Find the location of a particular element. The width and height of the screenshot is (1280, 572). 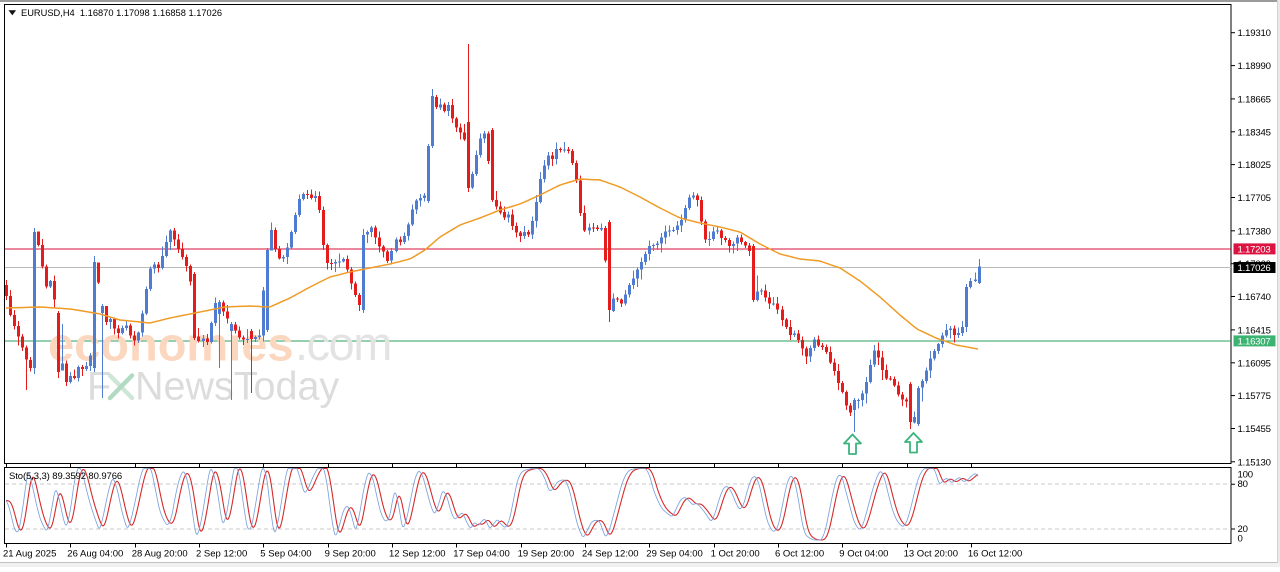

svg-text: economies is located at coordinates (171, 344).